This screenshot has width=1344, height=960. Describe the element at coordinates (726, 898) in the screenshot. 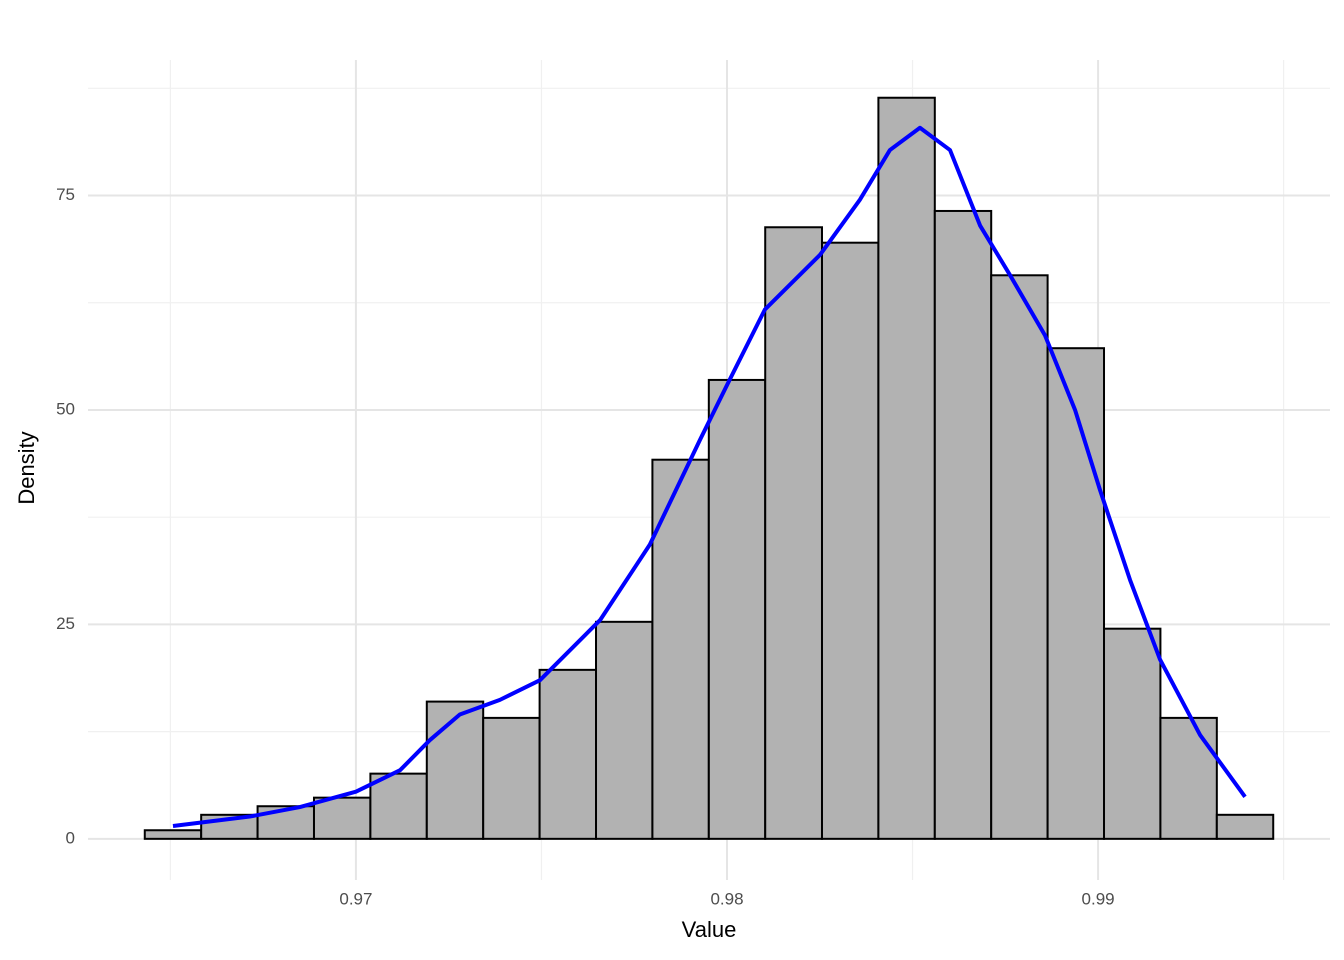

I see `x-tick-label: 0.98` at that location.